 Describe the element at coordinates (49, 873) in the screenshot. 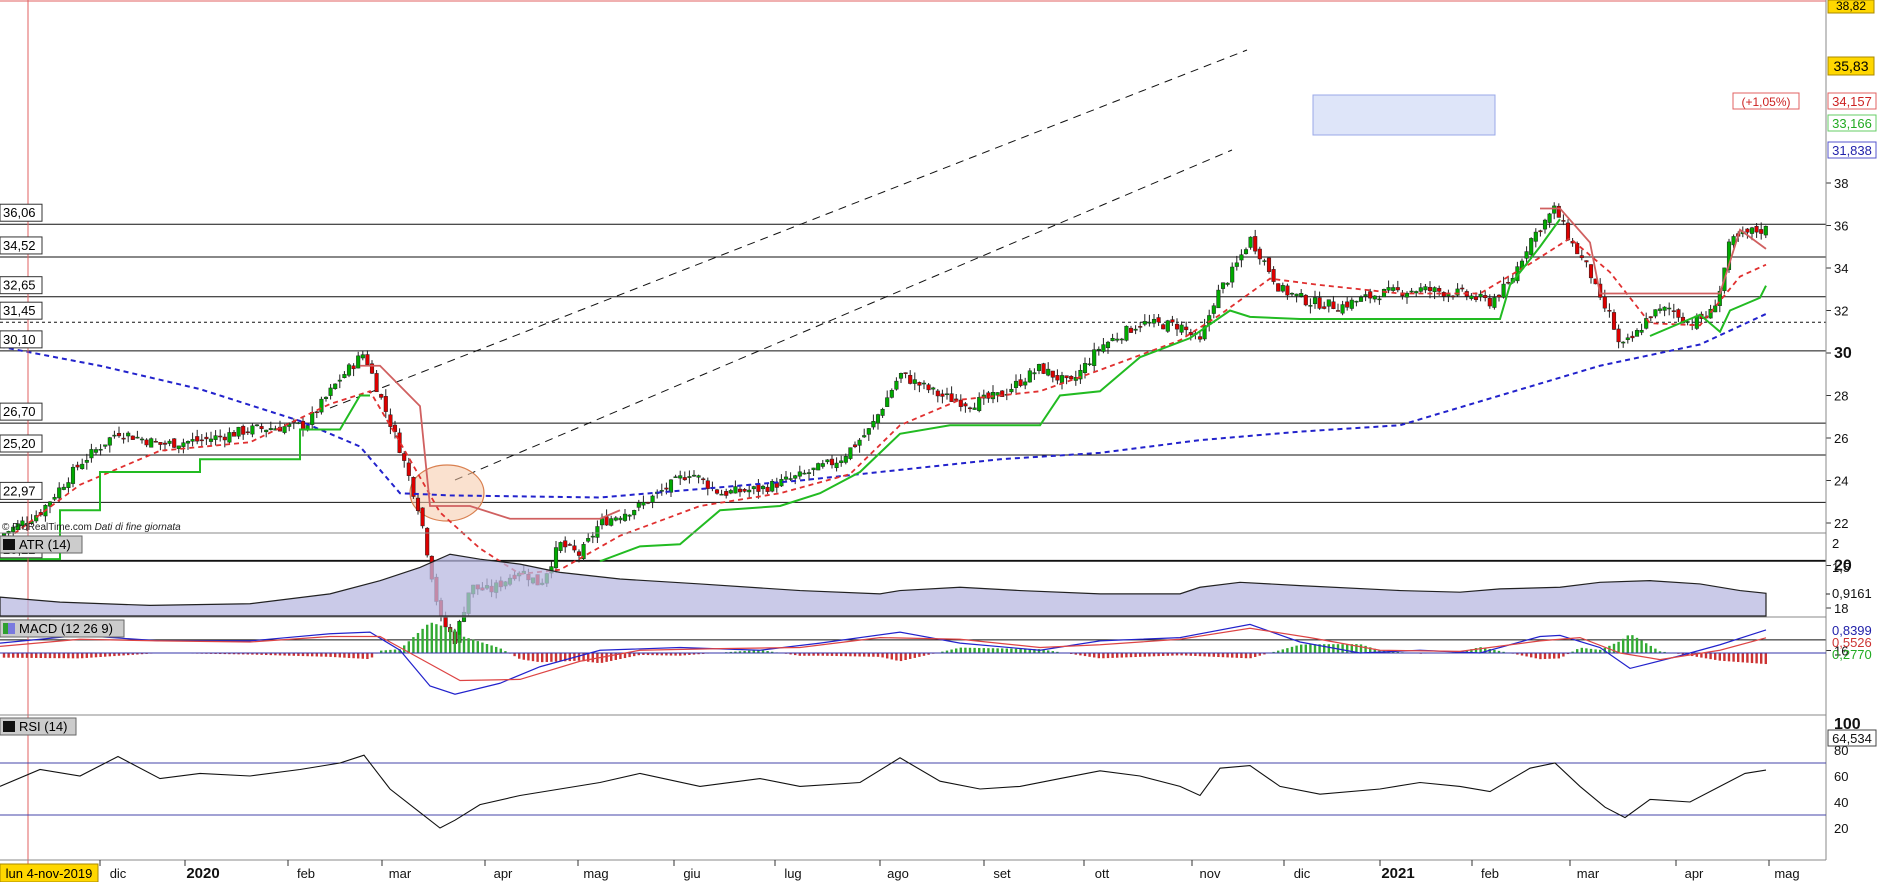

I see `svg-text: lun 4-nov-2019` at that location.